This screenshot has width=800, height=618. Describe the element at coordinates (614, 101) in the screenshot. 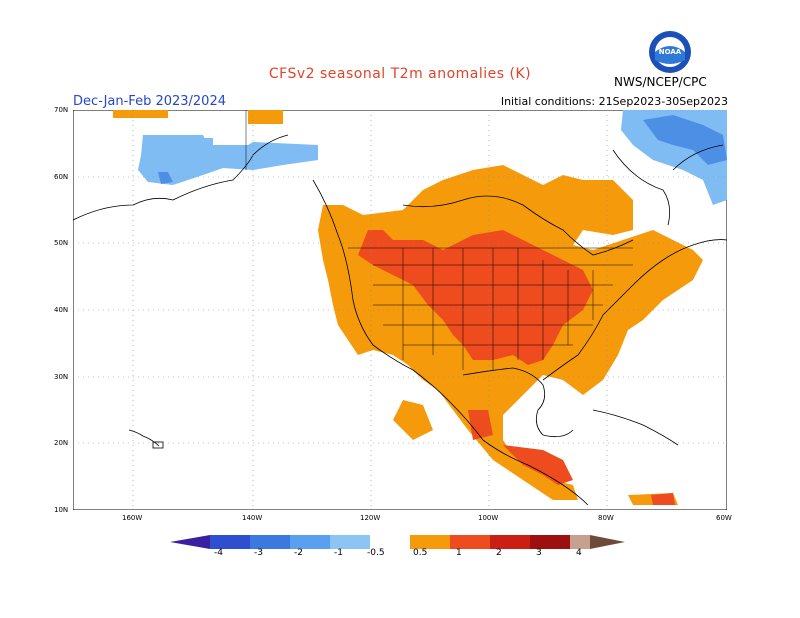

I see `initial-conditions-label: Initial conditions: 21Sep2023-30Sep2023` at that location.